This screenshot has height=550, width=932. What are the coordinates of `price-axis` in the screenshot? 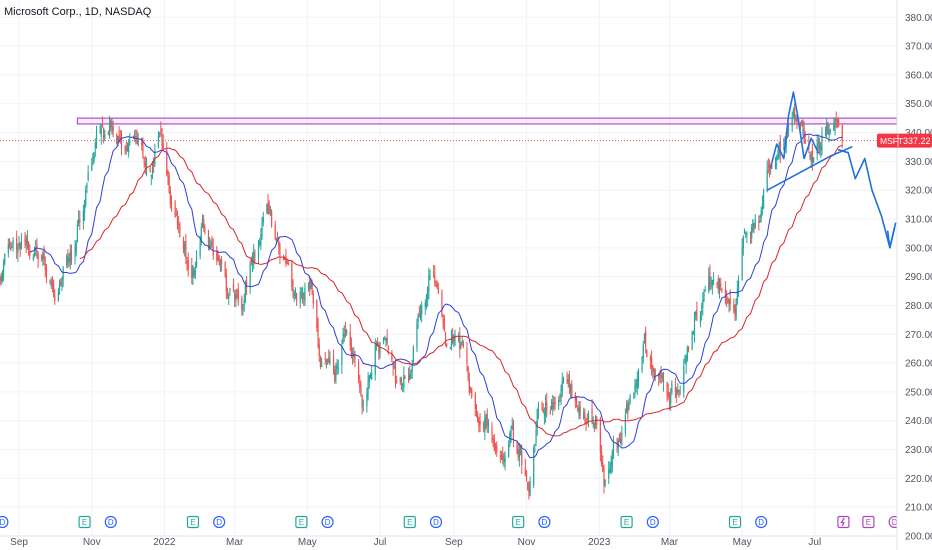 It's located at (914, 275).